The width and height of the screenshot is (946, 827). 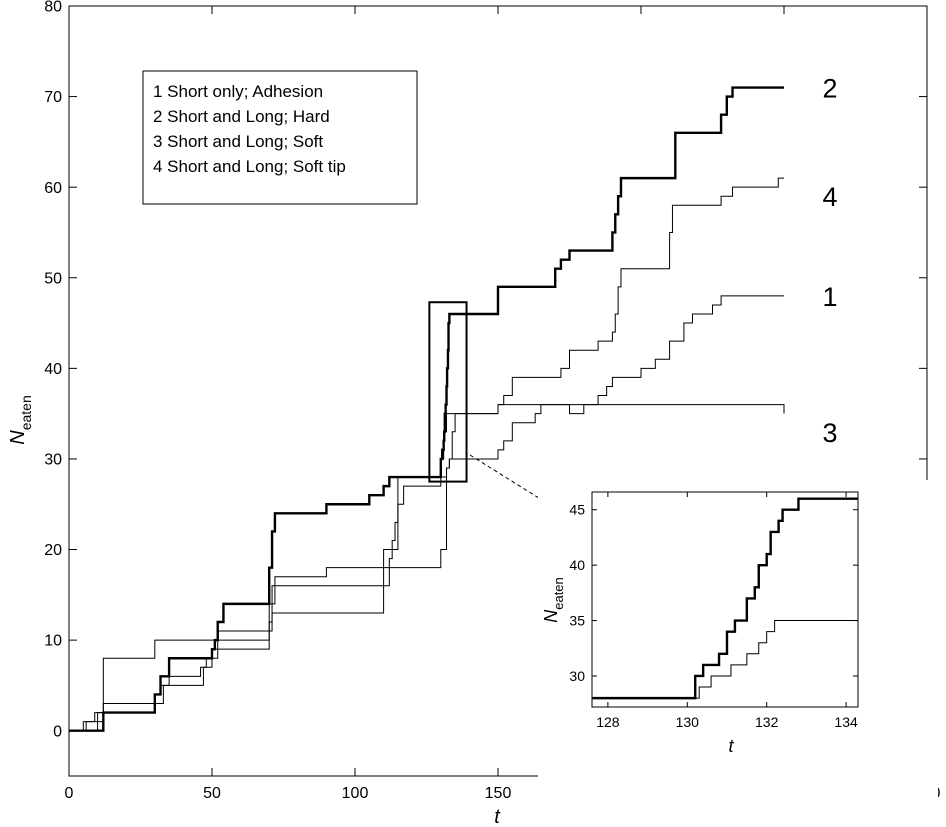 I want to click on legend-box, so click(x=280, y=137).